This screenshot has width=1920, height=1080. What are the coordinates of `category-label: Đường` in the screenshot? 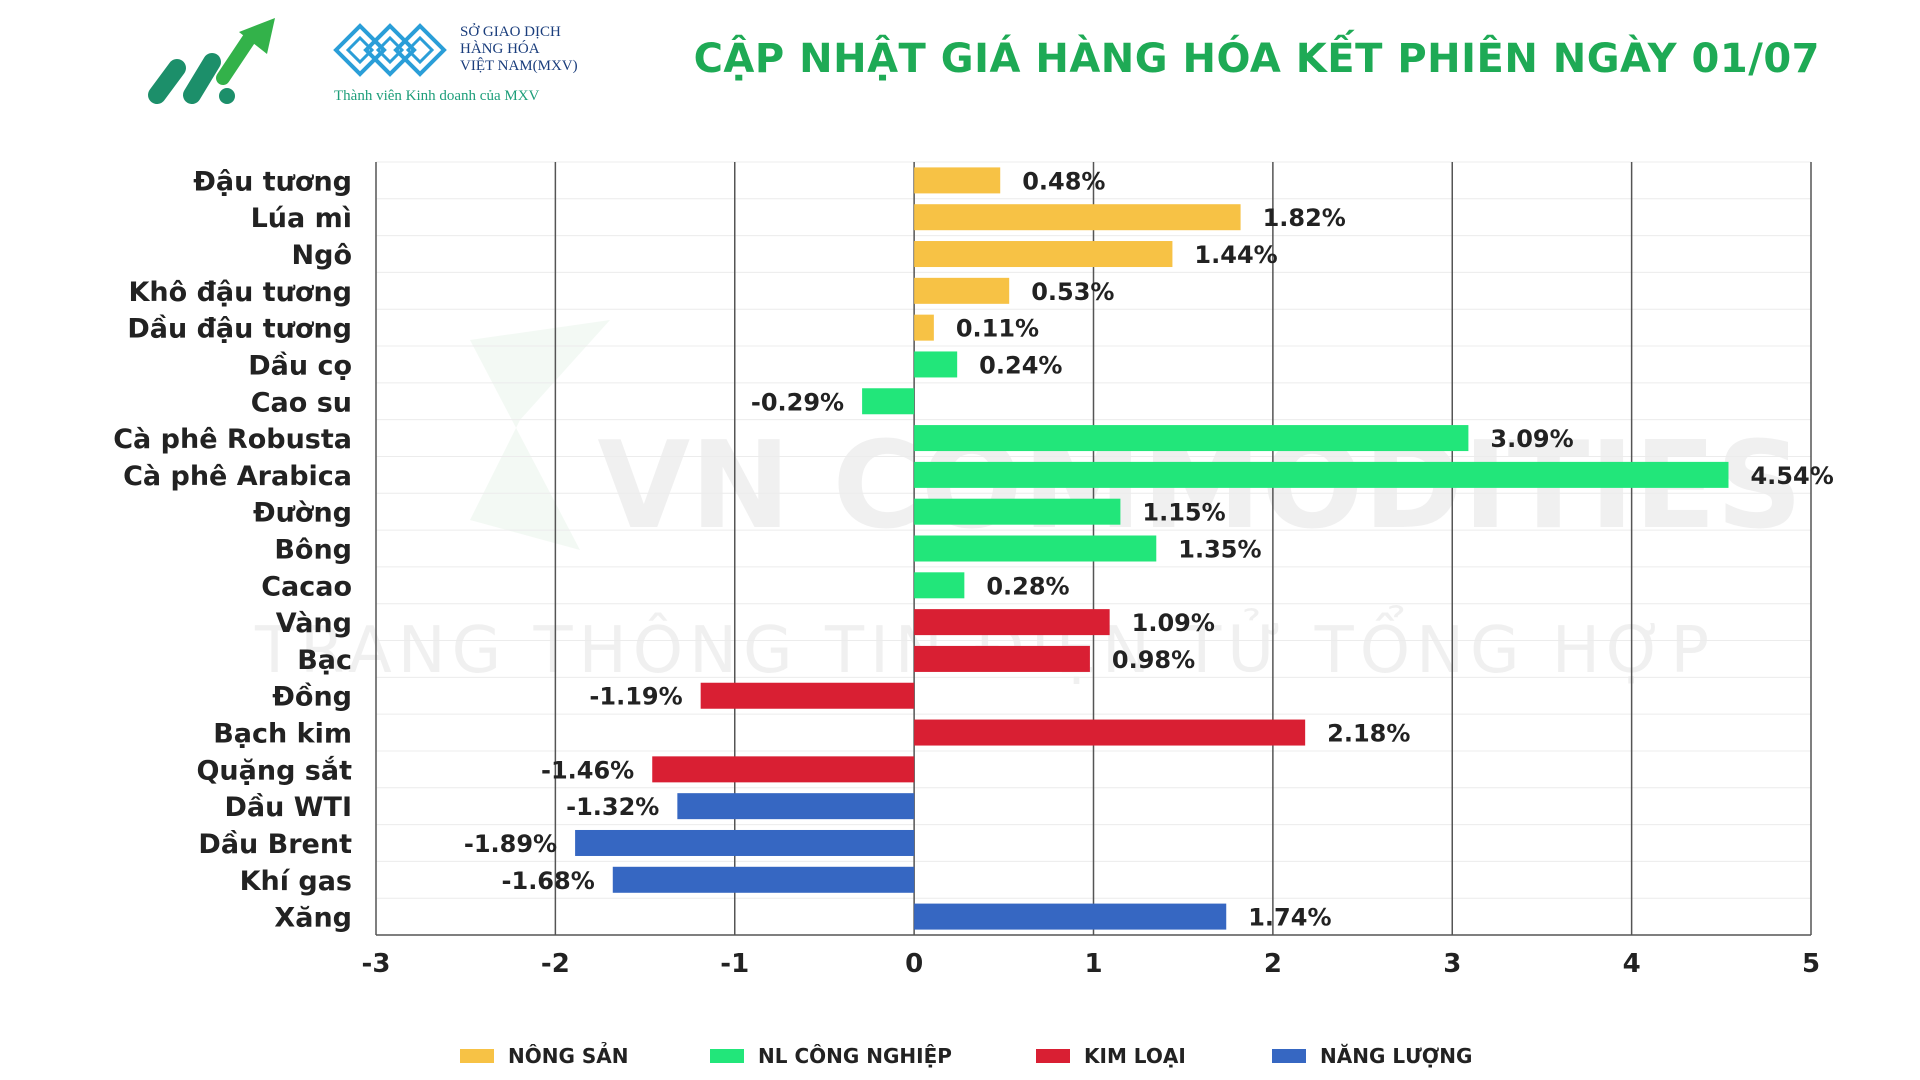 It's located at (302, 513).